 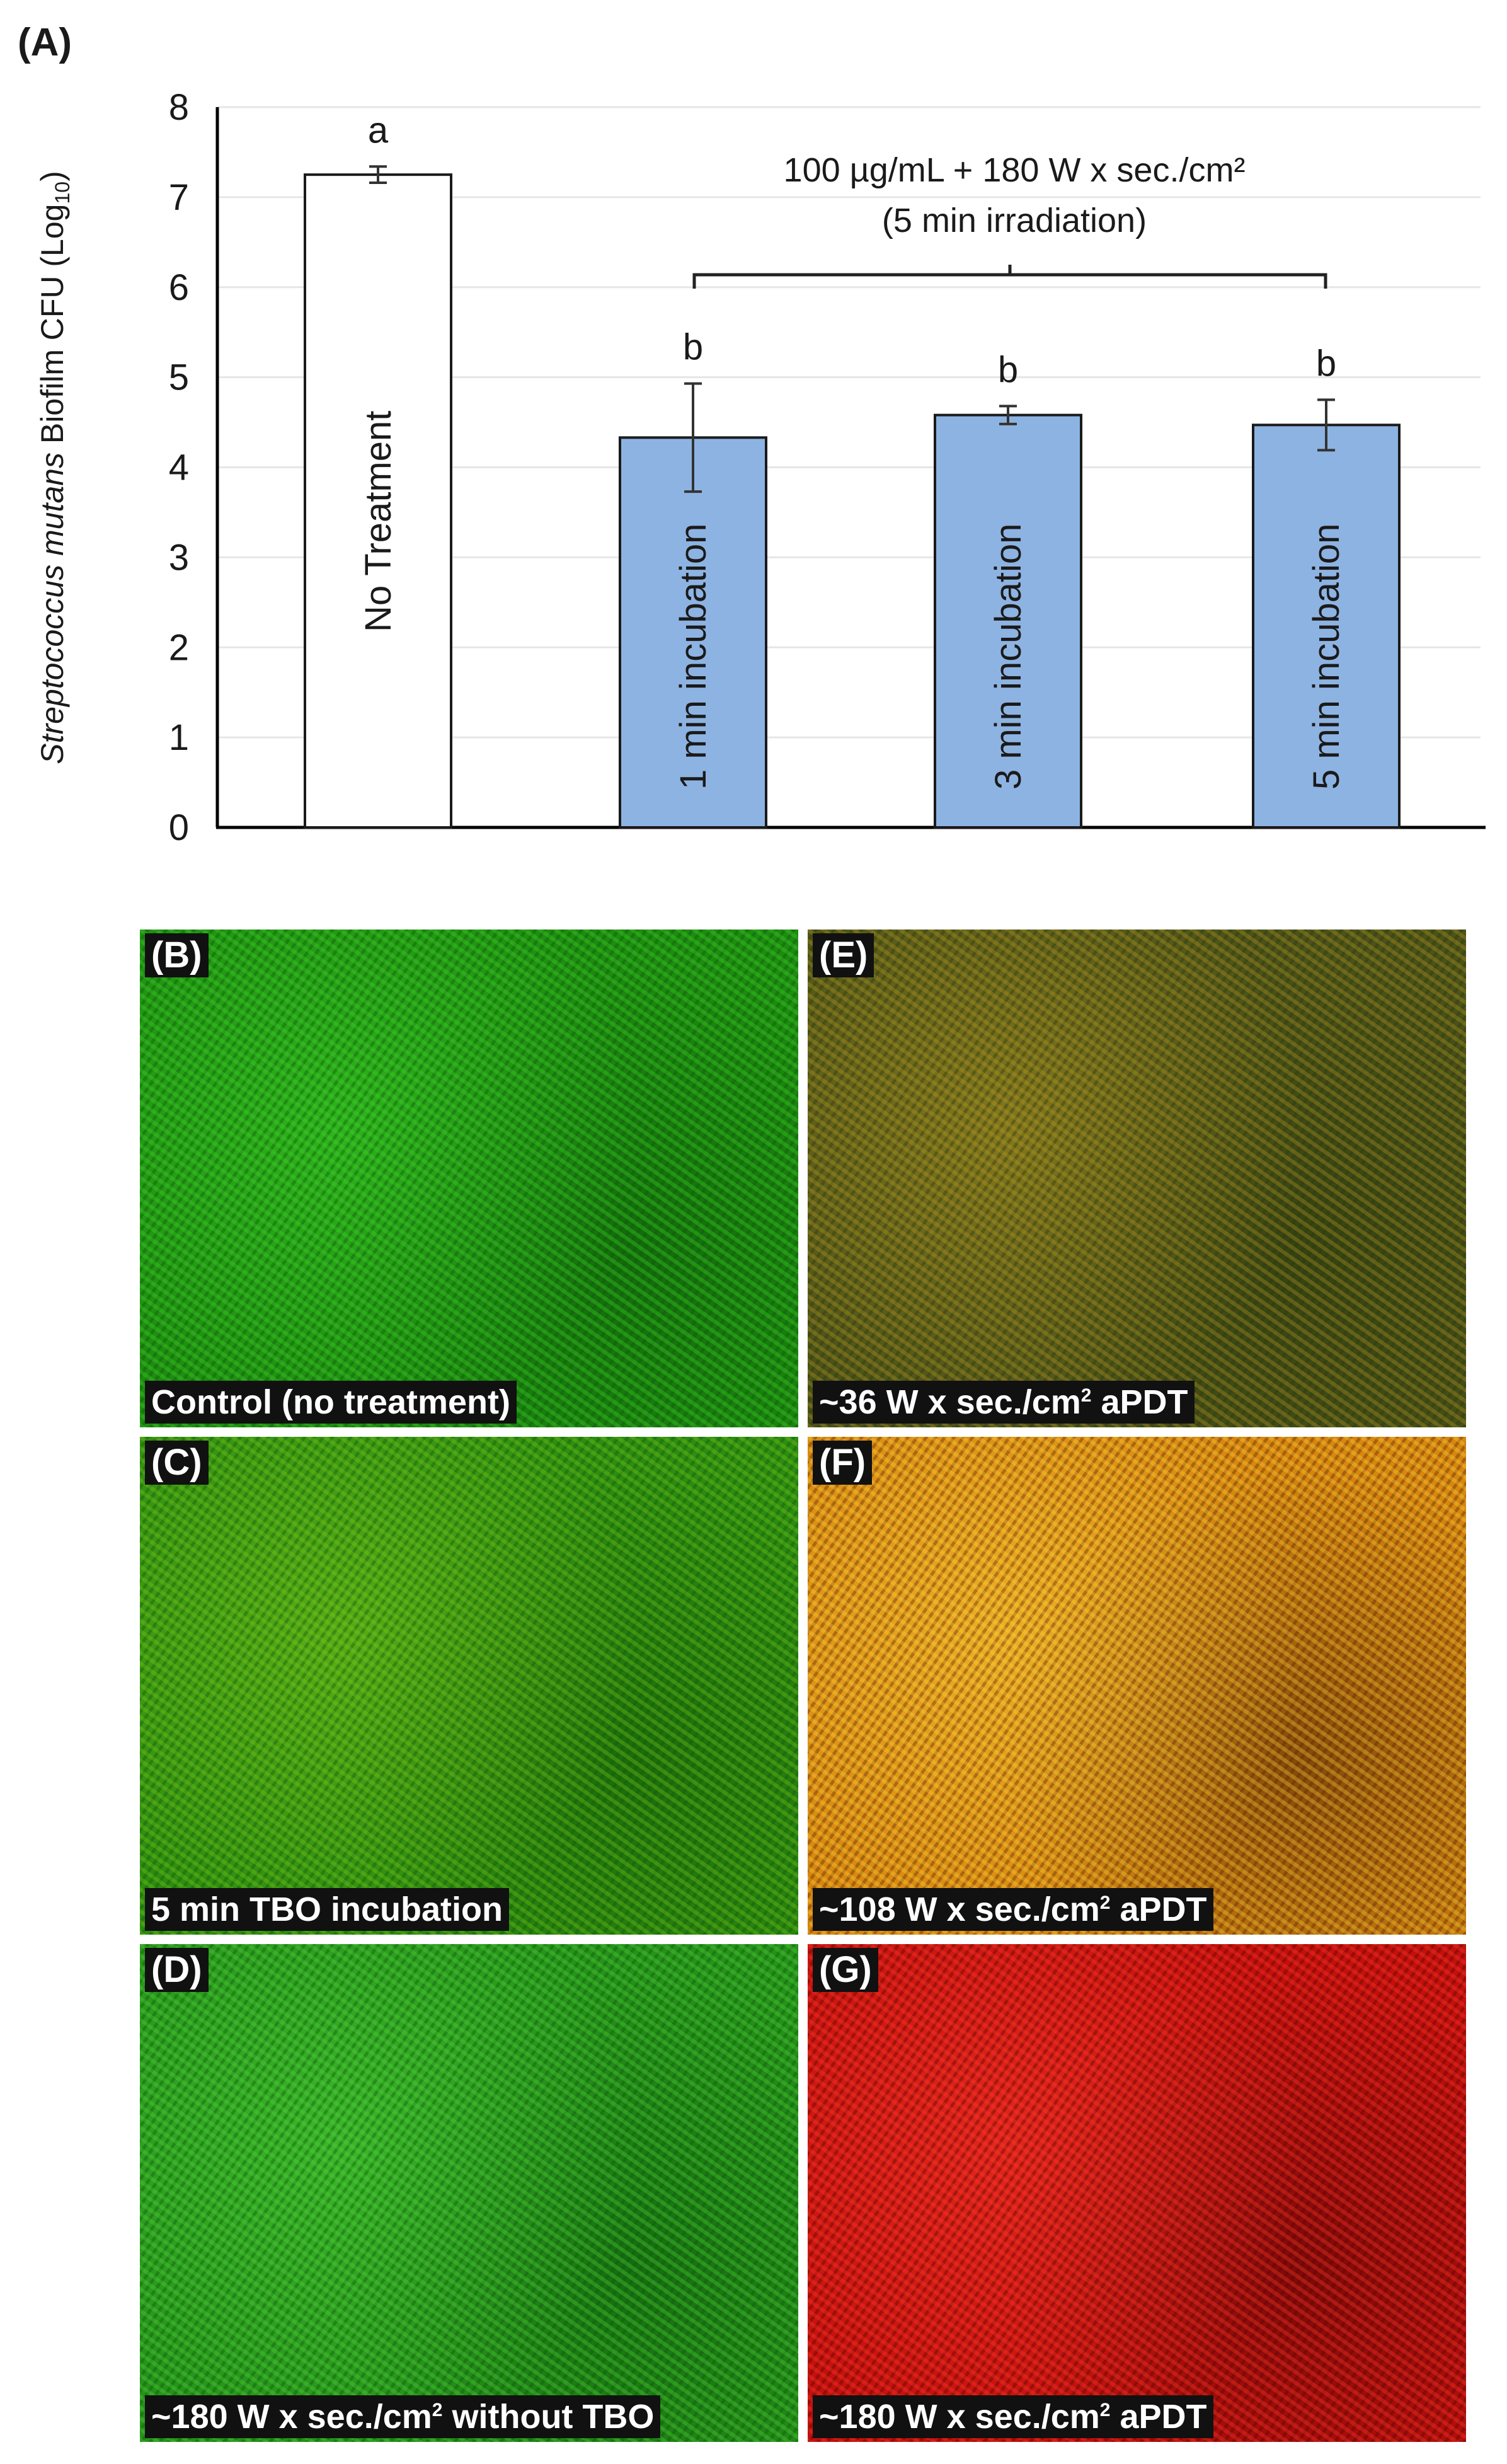 What do you see at coordinates (1326, 657) in the screenshot?
I see `category-label: 5 min incubation` at bounding box center [1326, 657].